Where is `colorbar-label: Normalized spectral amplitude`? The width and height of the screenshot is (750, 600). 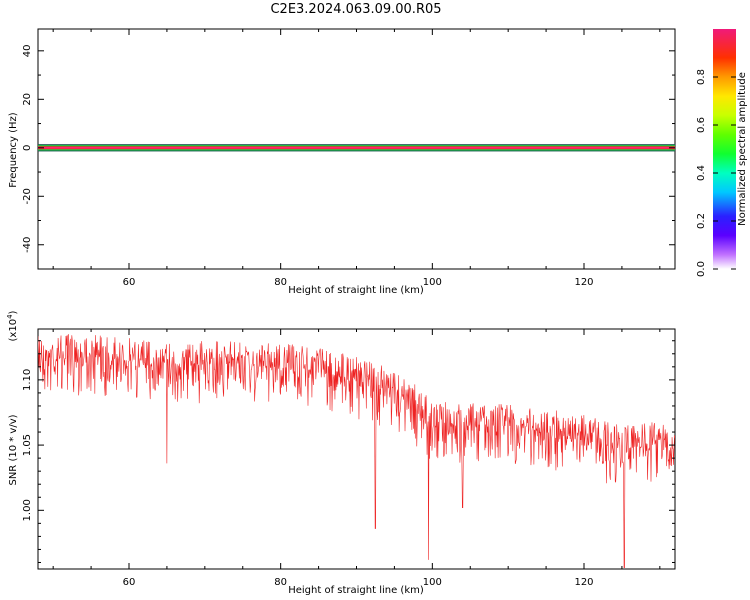
colorbar-label: Normalized spectral amplitude is located at coordinates (742, 149).